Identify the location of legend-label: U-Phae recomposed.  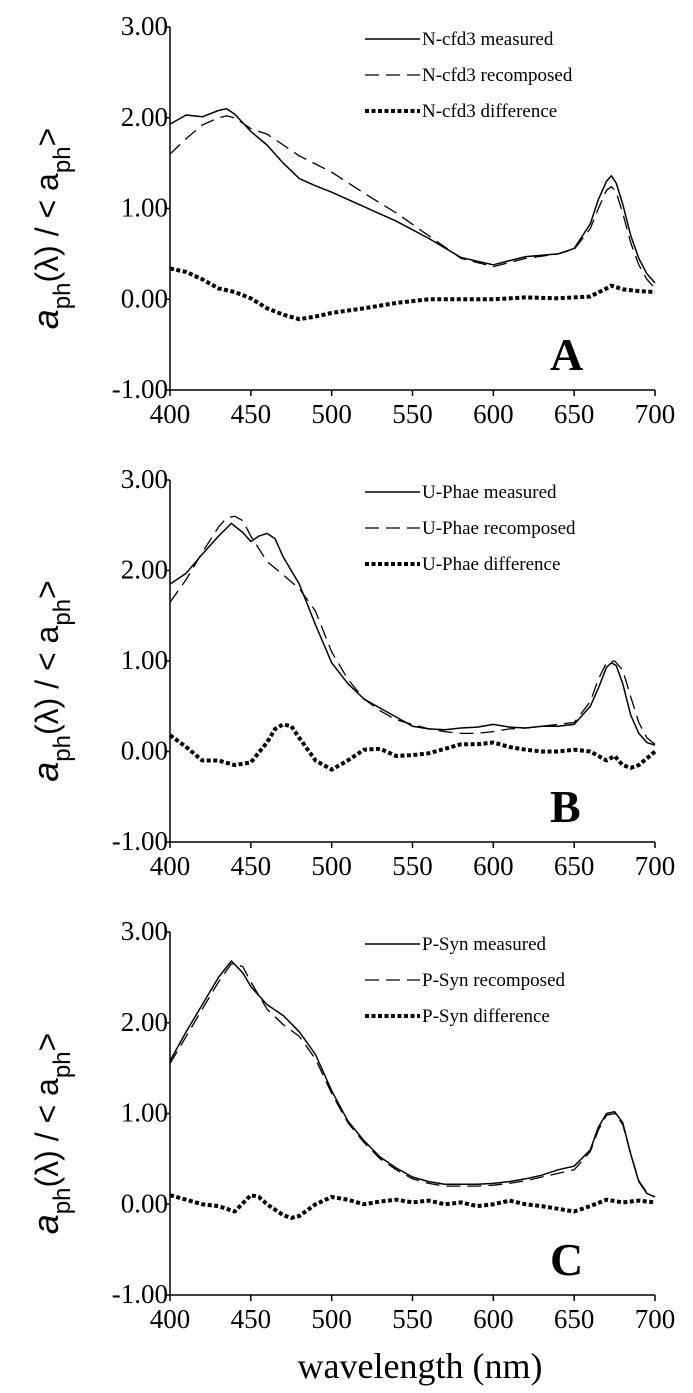
(499, 528).